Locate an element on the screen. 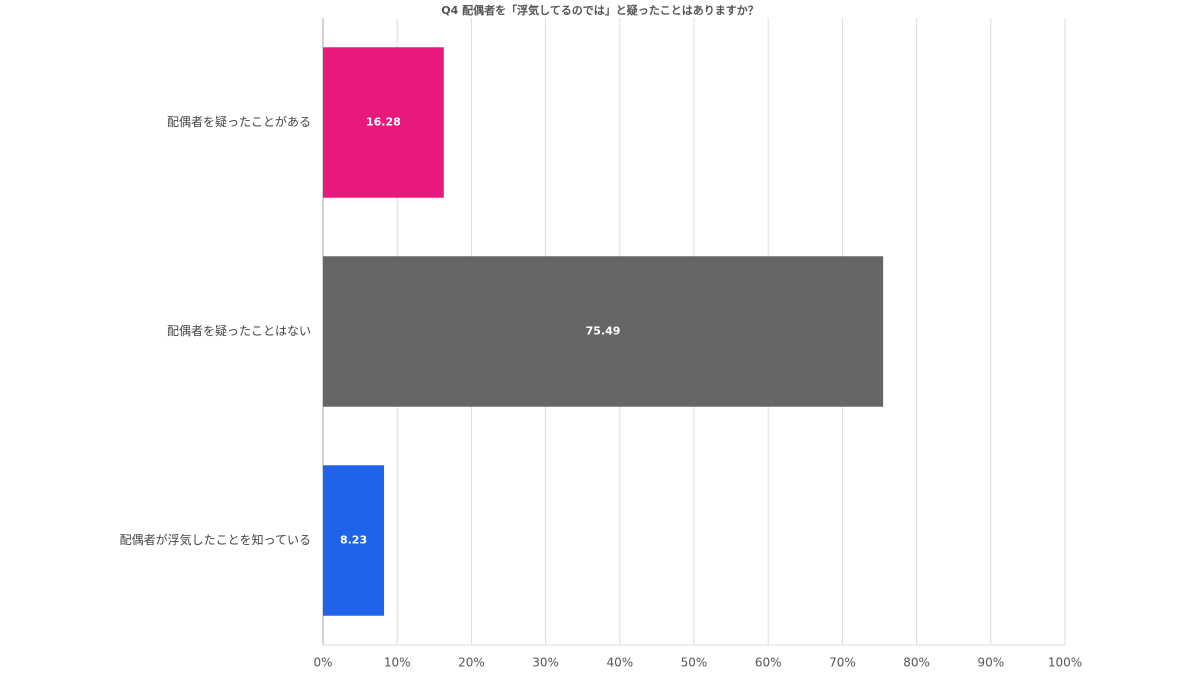 The image size is (1200, 675). x-tick-label: 30% is located at coordinates (545, 663).